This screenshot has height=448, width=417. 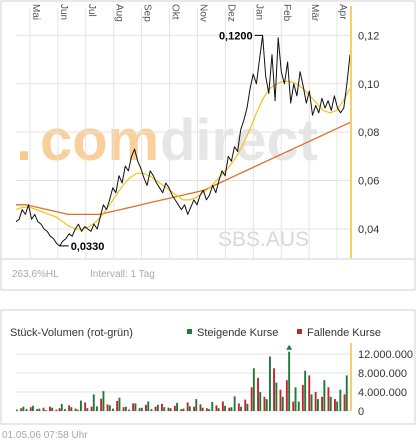 I want to click on price-tick-label: 0,04, so click(x=368, y=230).